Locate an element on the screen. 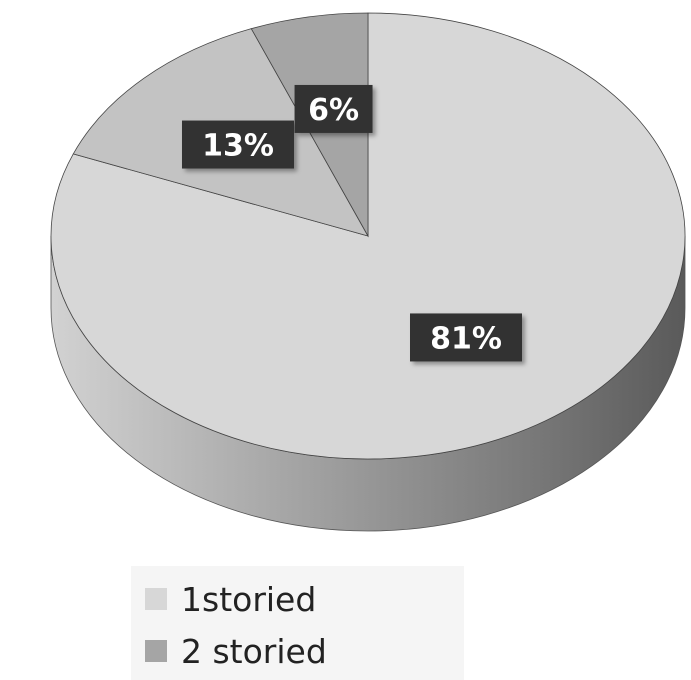 The width and height of the screenshot is (691, 680). legend: 1storied 2 storied is located at coordinates (297, 623).